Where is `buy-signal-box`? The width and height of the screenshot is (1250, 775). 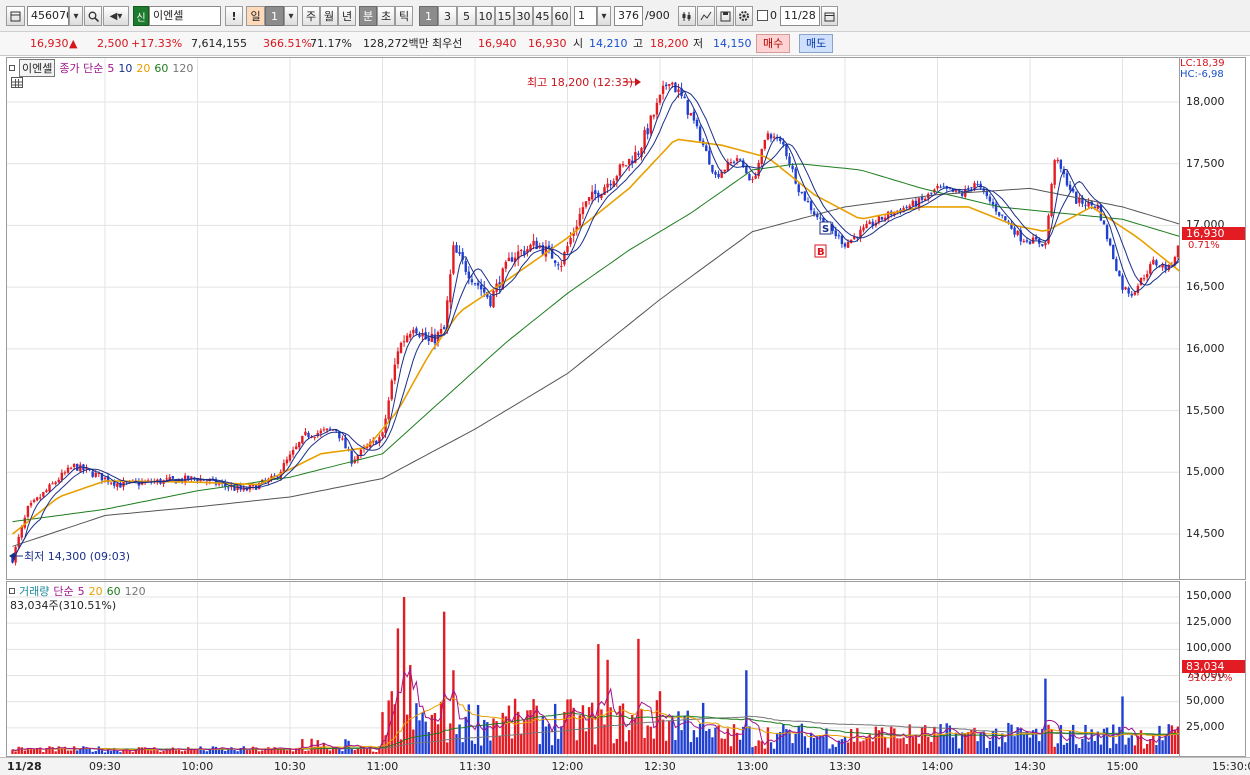 buy-signal-box is located at coordinates (820, 251).